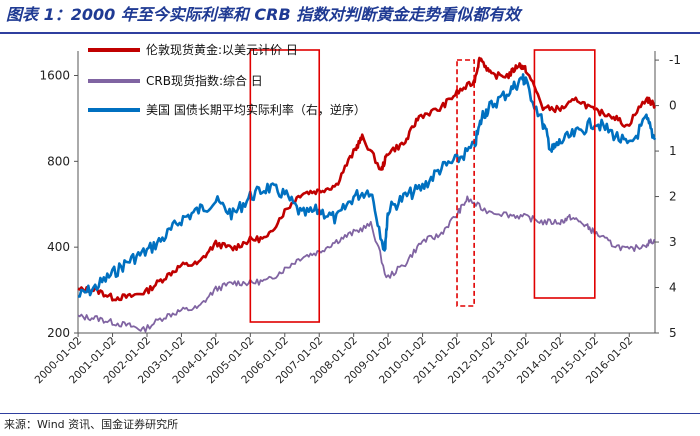 Image resolution: width=700 pixels, height=436 pixels. What do you see at coordinates (350, 413) in the screenshot?
I see `source-rule` at bounding box center [350, 413].